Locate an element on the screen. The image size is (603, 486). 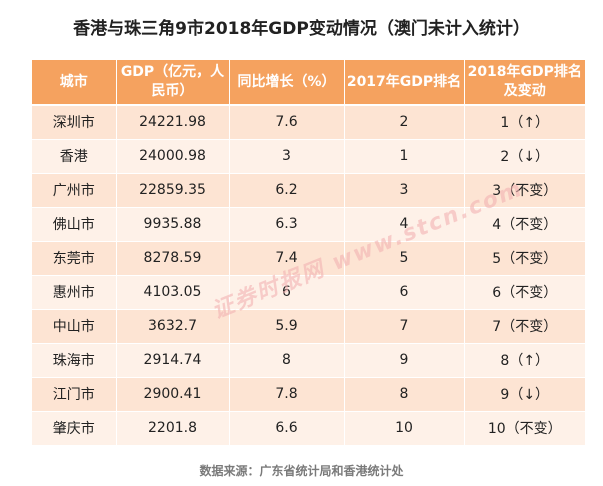
cell-gdp: 4103.05 is located at coordinates (173, 292).